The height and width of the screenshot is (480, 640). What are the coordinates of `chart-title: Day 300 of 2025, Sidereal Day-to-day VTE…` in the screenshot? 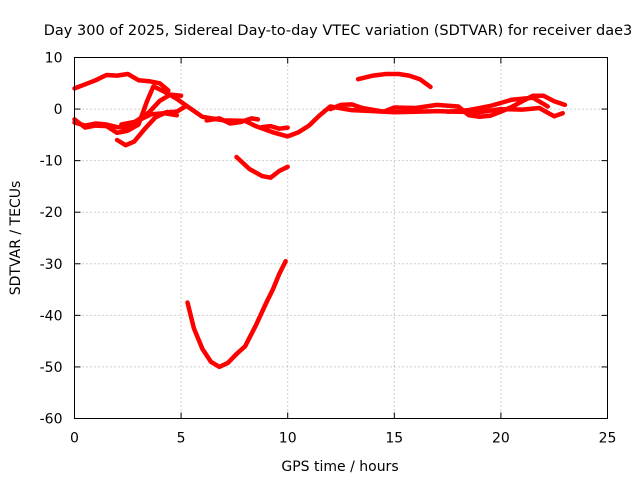 It's located at (338, 31).